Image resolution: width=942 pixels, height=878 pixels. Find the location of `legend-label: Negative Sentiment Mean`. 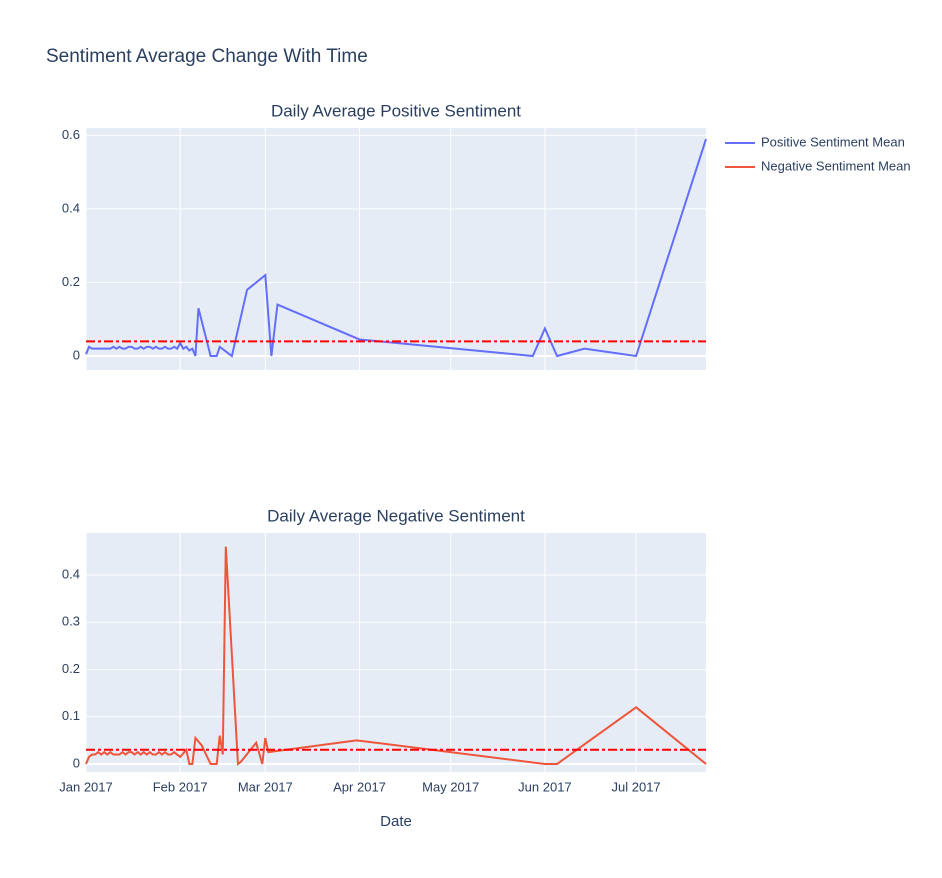

legend-label: Negative Sentiment Mean is located at coordinates (836, 165).